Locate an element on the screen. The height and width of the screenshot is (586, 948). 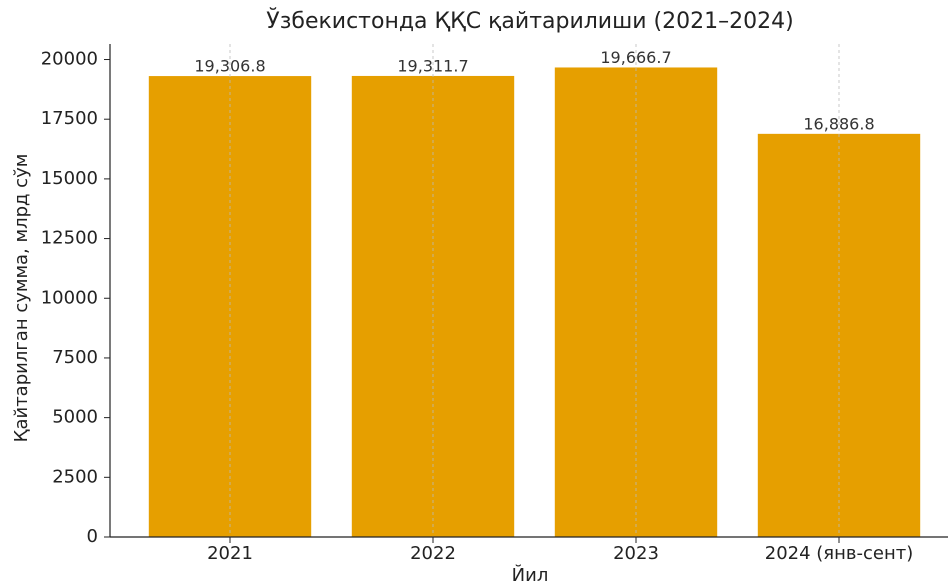
x-axis-label: Йил is located at coordinates (530, 575).